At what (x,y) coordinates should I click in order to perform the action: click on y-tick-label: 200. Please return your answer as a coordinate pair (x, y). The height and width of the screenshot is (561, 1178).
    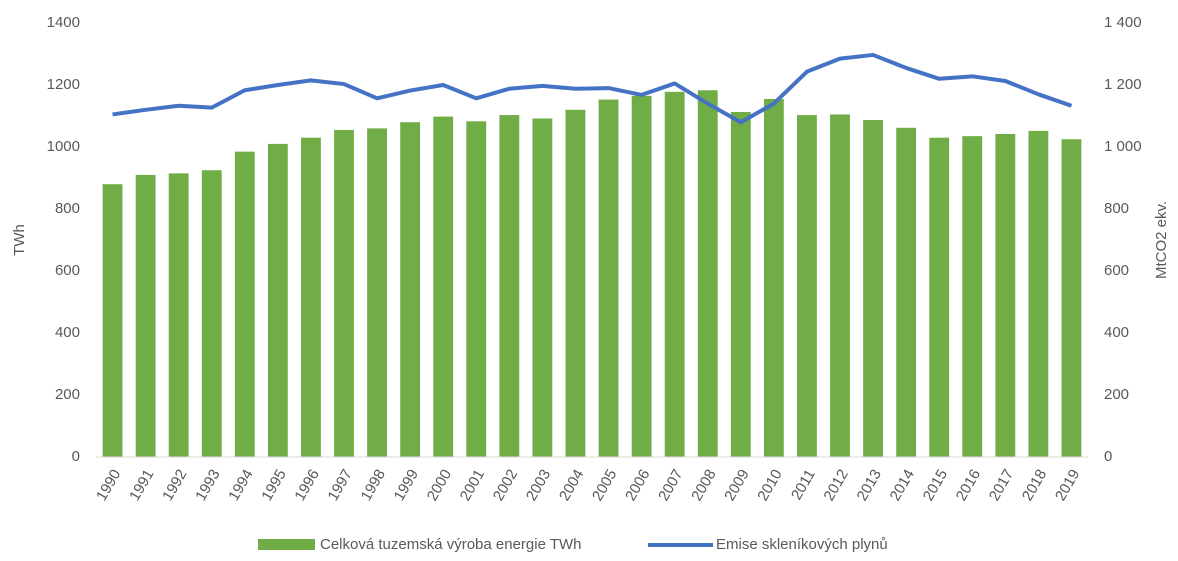
    Looking at the image, I should click on (67, 394).